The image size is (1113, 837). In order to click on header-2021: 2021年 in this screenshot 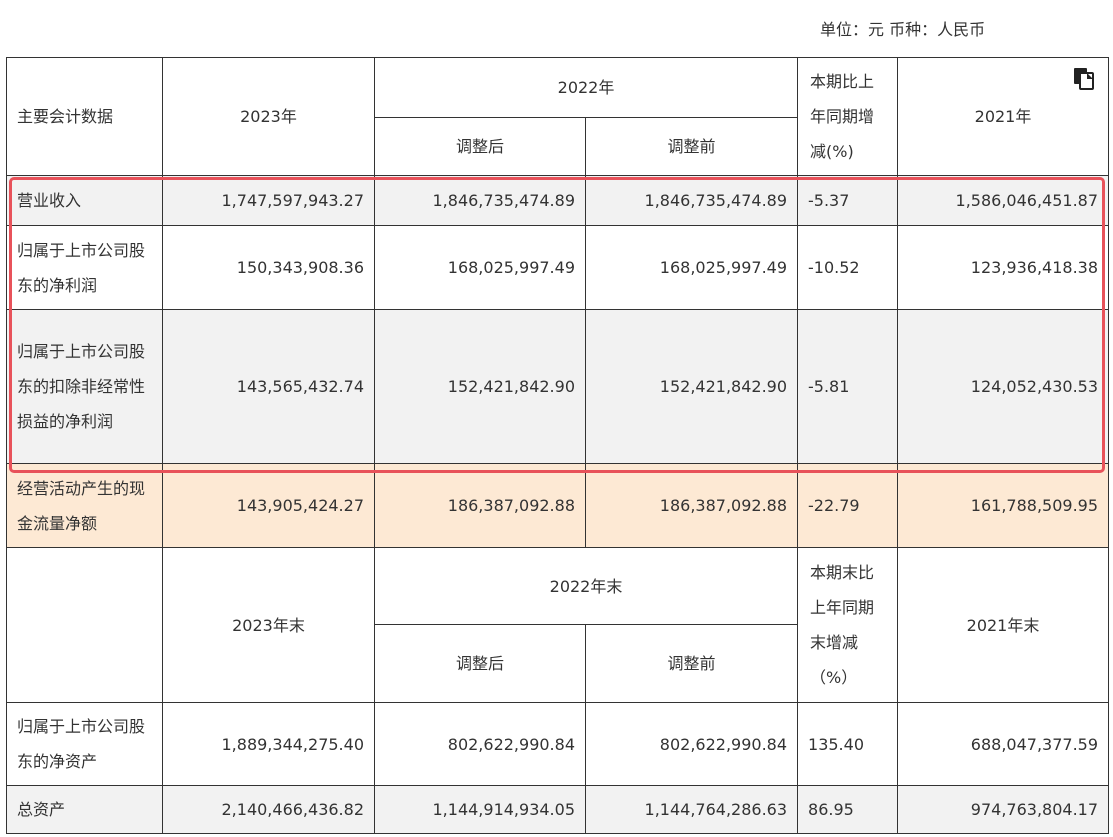, I will do `click(1003, 116)`.